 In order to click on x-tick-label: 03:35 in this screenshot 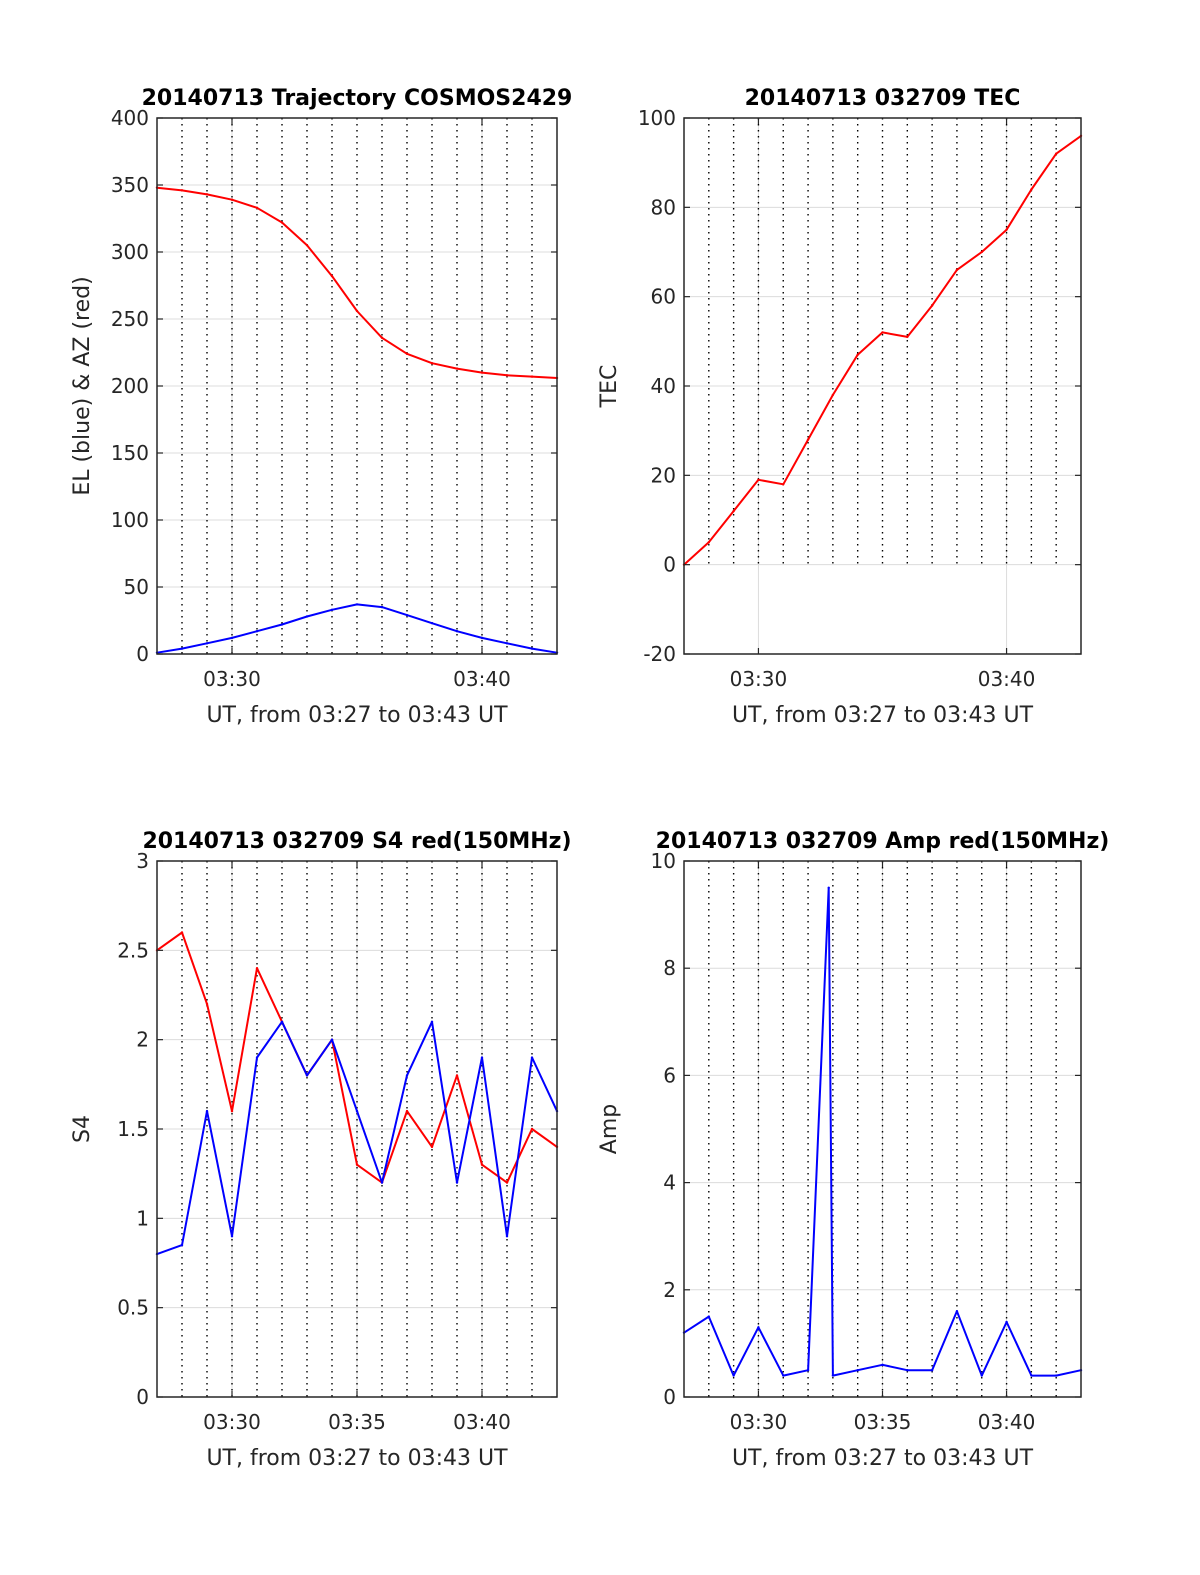, I will do `click(883, 1422)`.